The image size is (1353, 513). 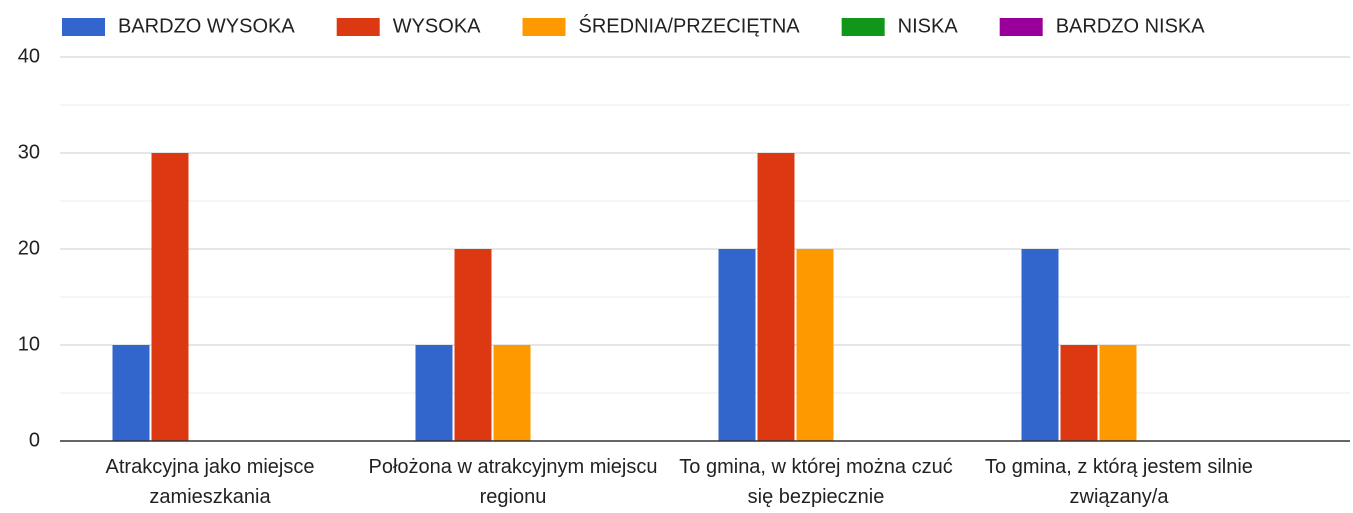 What do you see at coordinates (513, 482) in the screenshot?
I see `x-tick-label: Położona w atrakcyjnym miejscu regionu` at bounding box center [513, 482].